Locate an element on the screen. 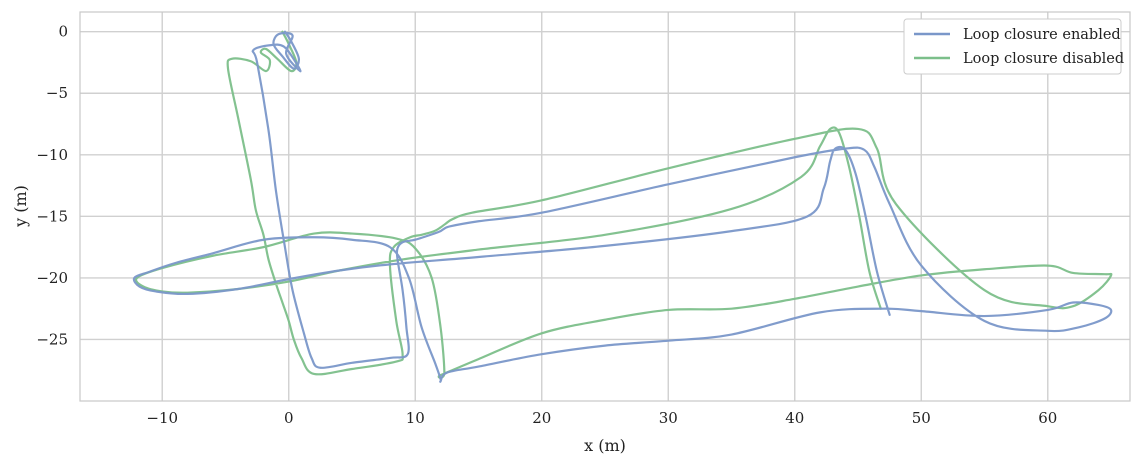  x-tick-label: −10 is located at coordinates (162, 418).